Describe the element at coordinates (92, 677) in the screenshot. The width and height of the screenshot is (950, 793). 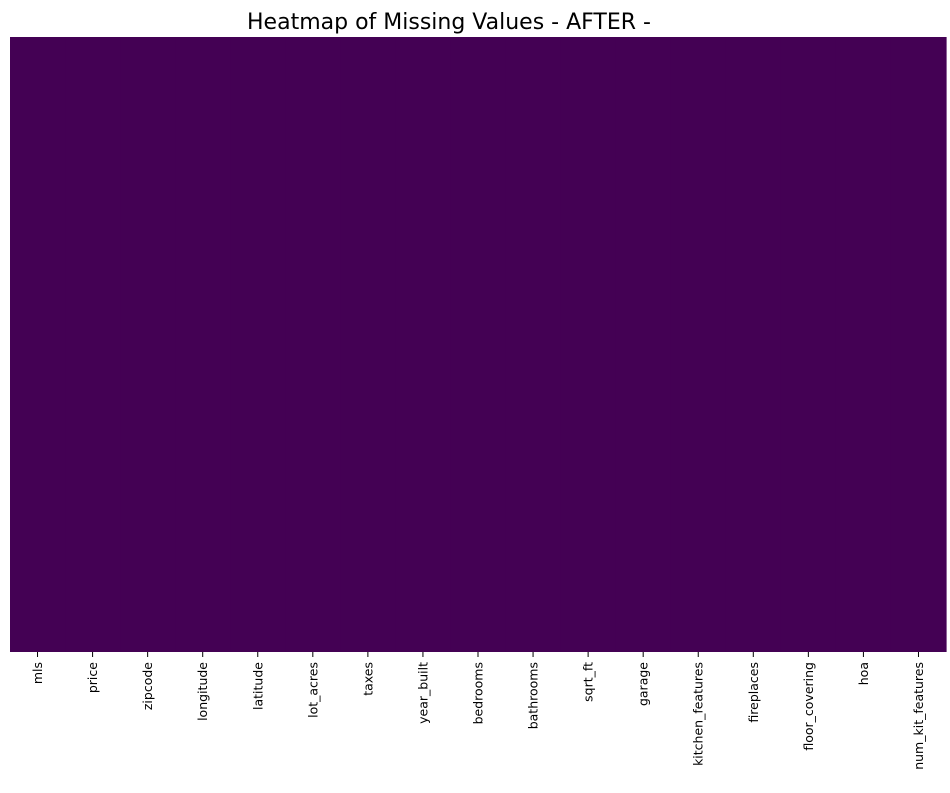
I see `x-tick-label: price` at that location.